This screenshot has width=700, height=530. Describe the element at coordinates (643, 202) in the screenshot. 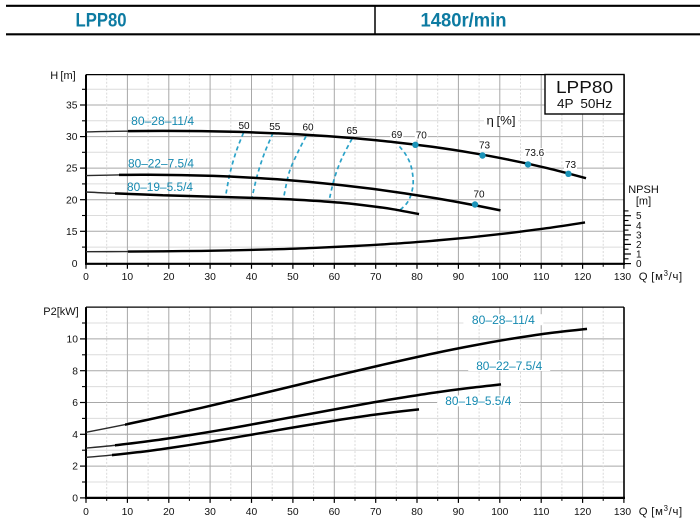

I see `svg-text: [m]` at that location.